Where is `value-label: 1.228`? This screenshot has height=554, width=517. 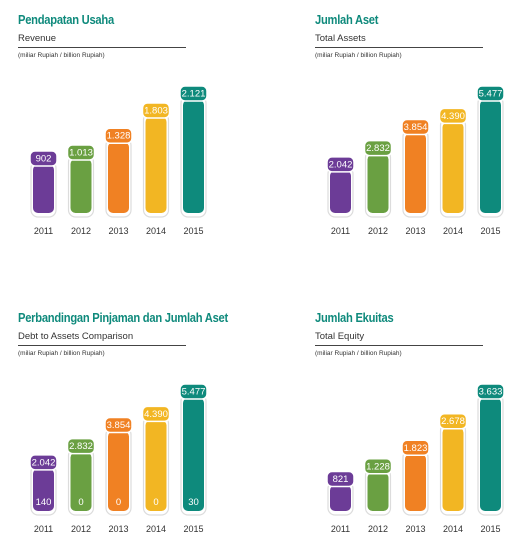 value-label: 1.228 is located at coordinates (378, 466).